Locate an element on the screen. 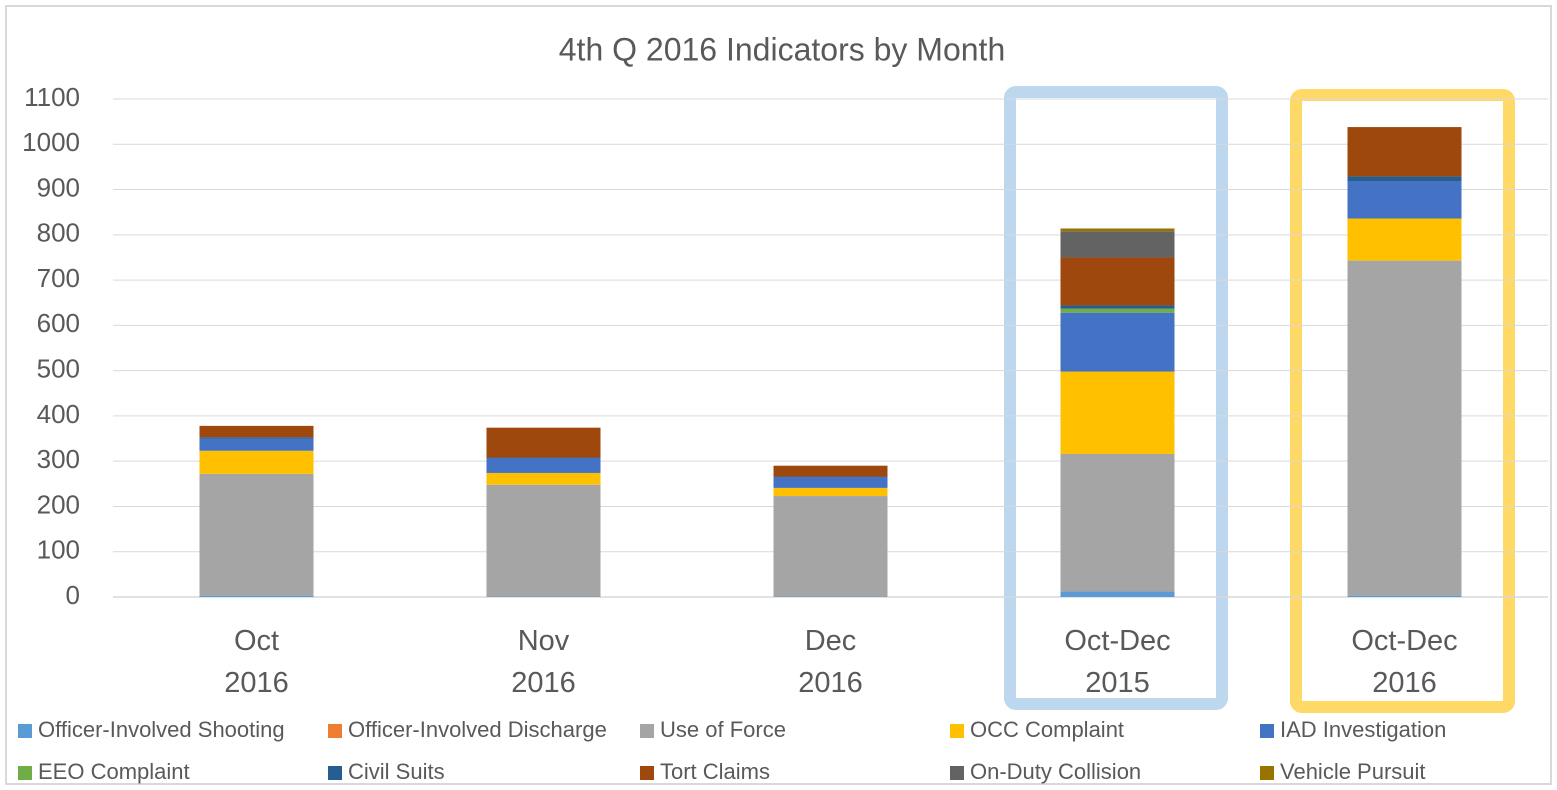 Image resolution: width=1557 pixels, height=790 pixels. y-tick-label: 700 is located at coordinates (58, 278).